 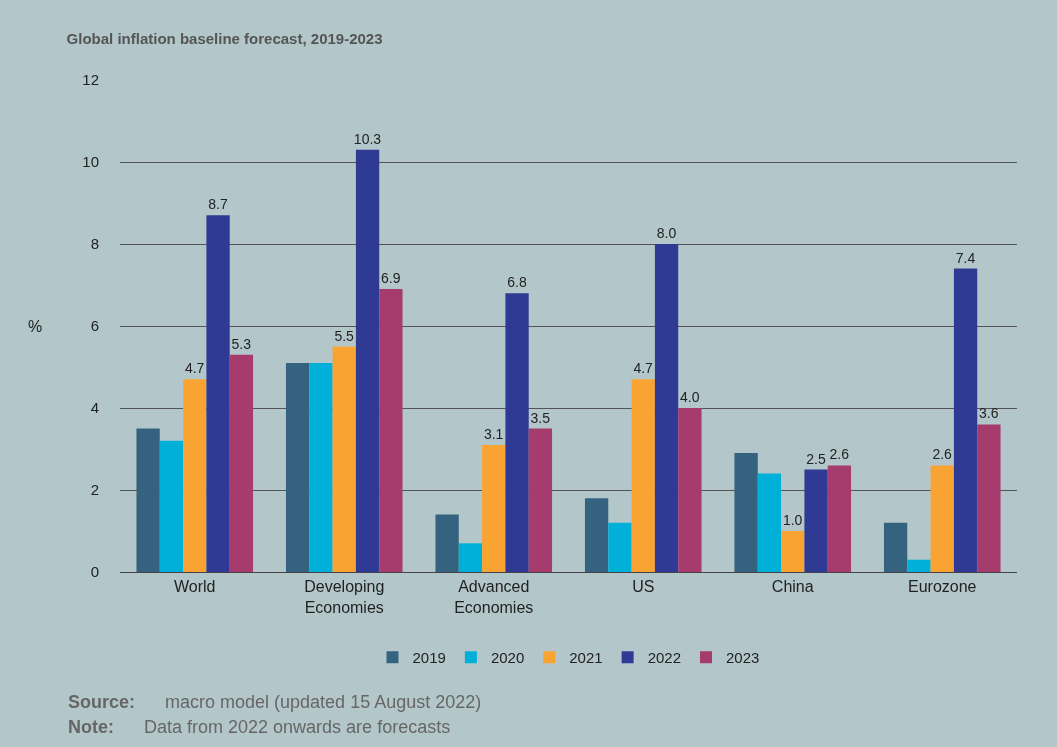 What do you see at coordinates (540, 417) in the screenshot?
I see `data-label: 3.5` at bounding box center [540, 417].